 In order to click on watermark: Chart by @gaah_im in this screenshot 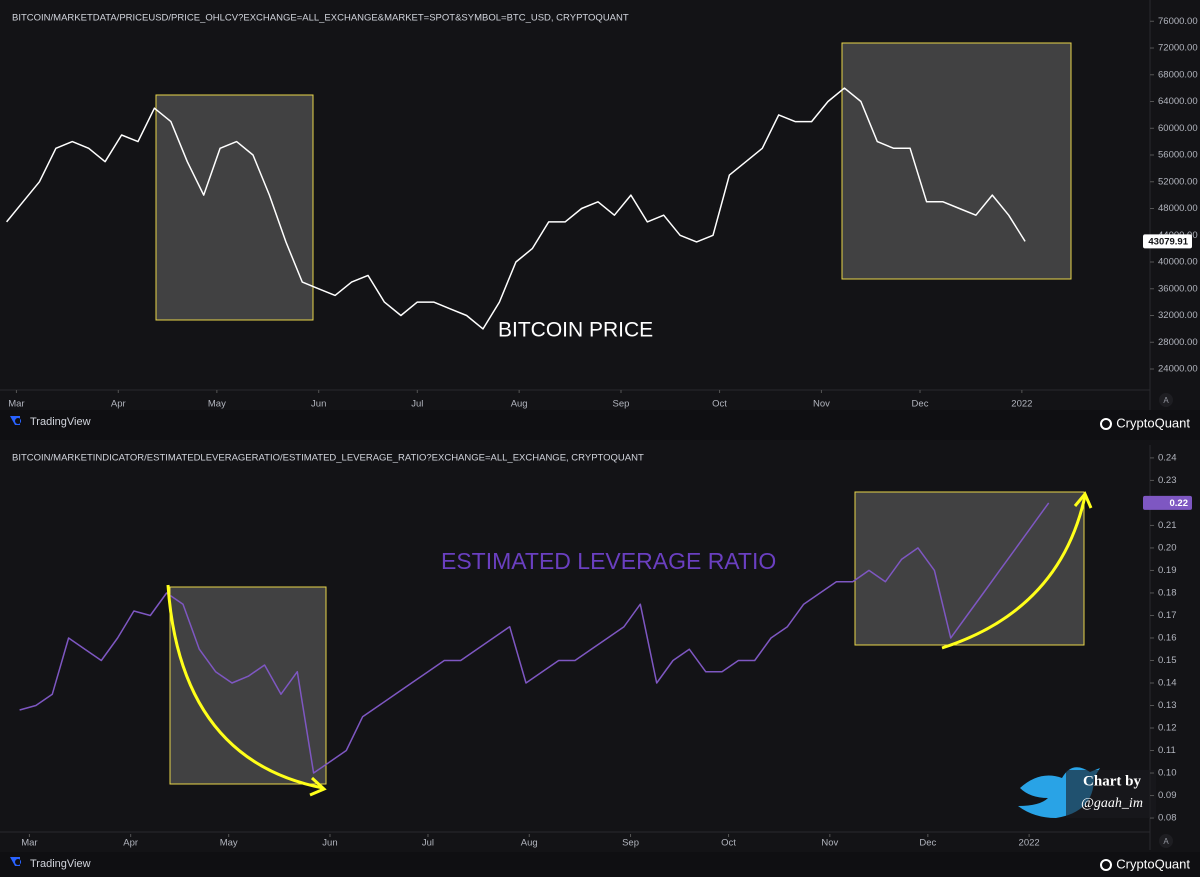, I will do `click(1087, 792)`.